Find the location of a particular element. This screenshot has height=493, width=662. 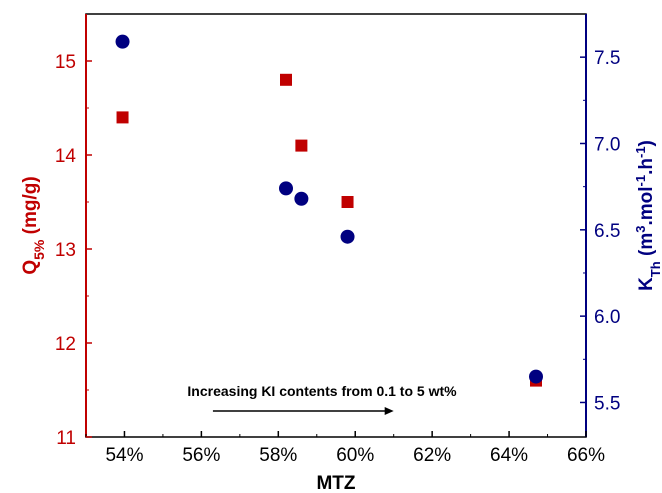

right-y-axis-ticks: 5.5 6.0 6.5 7.0 7.5 is located at coordinates (600, 231).